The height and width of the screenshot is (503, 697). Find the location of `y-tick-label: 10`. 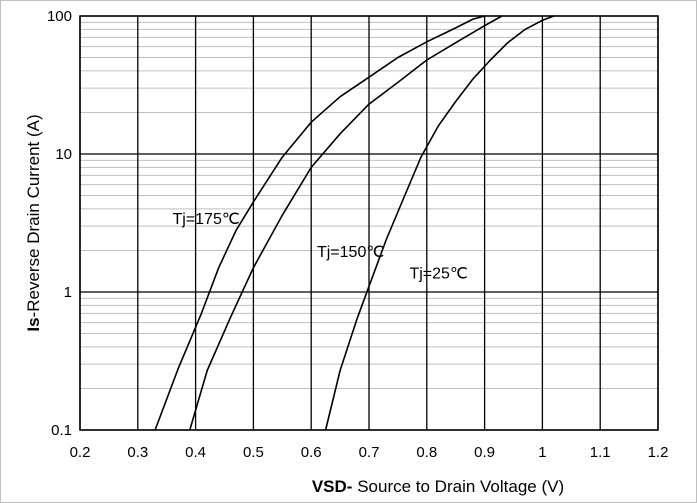

y-tick-label: 10 is located at coordinates (63, 154).